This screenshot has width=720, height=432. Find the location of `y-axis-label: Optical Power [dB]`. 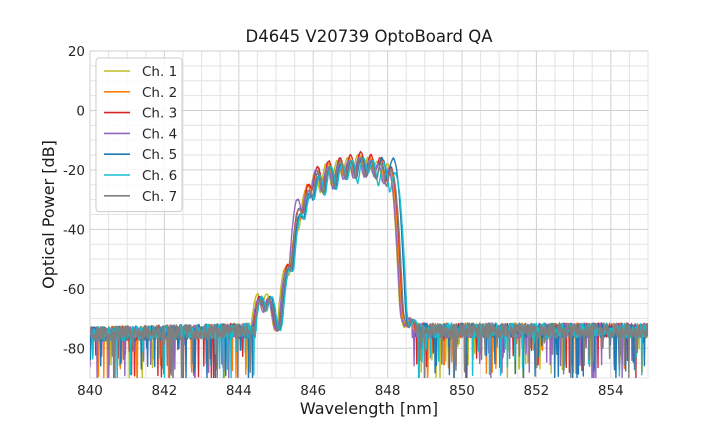

y-axis-label: Optical Power [dB] is located at coordinates (48, 214).